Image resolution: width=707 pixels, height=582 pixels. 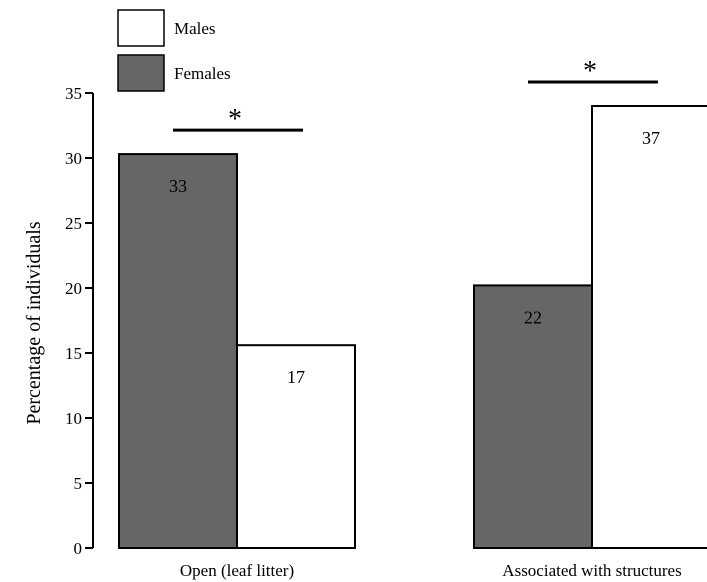 I want to click on legend-label-males: Males, so click(x=195, y=28).